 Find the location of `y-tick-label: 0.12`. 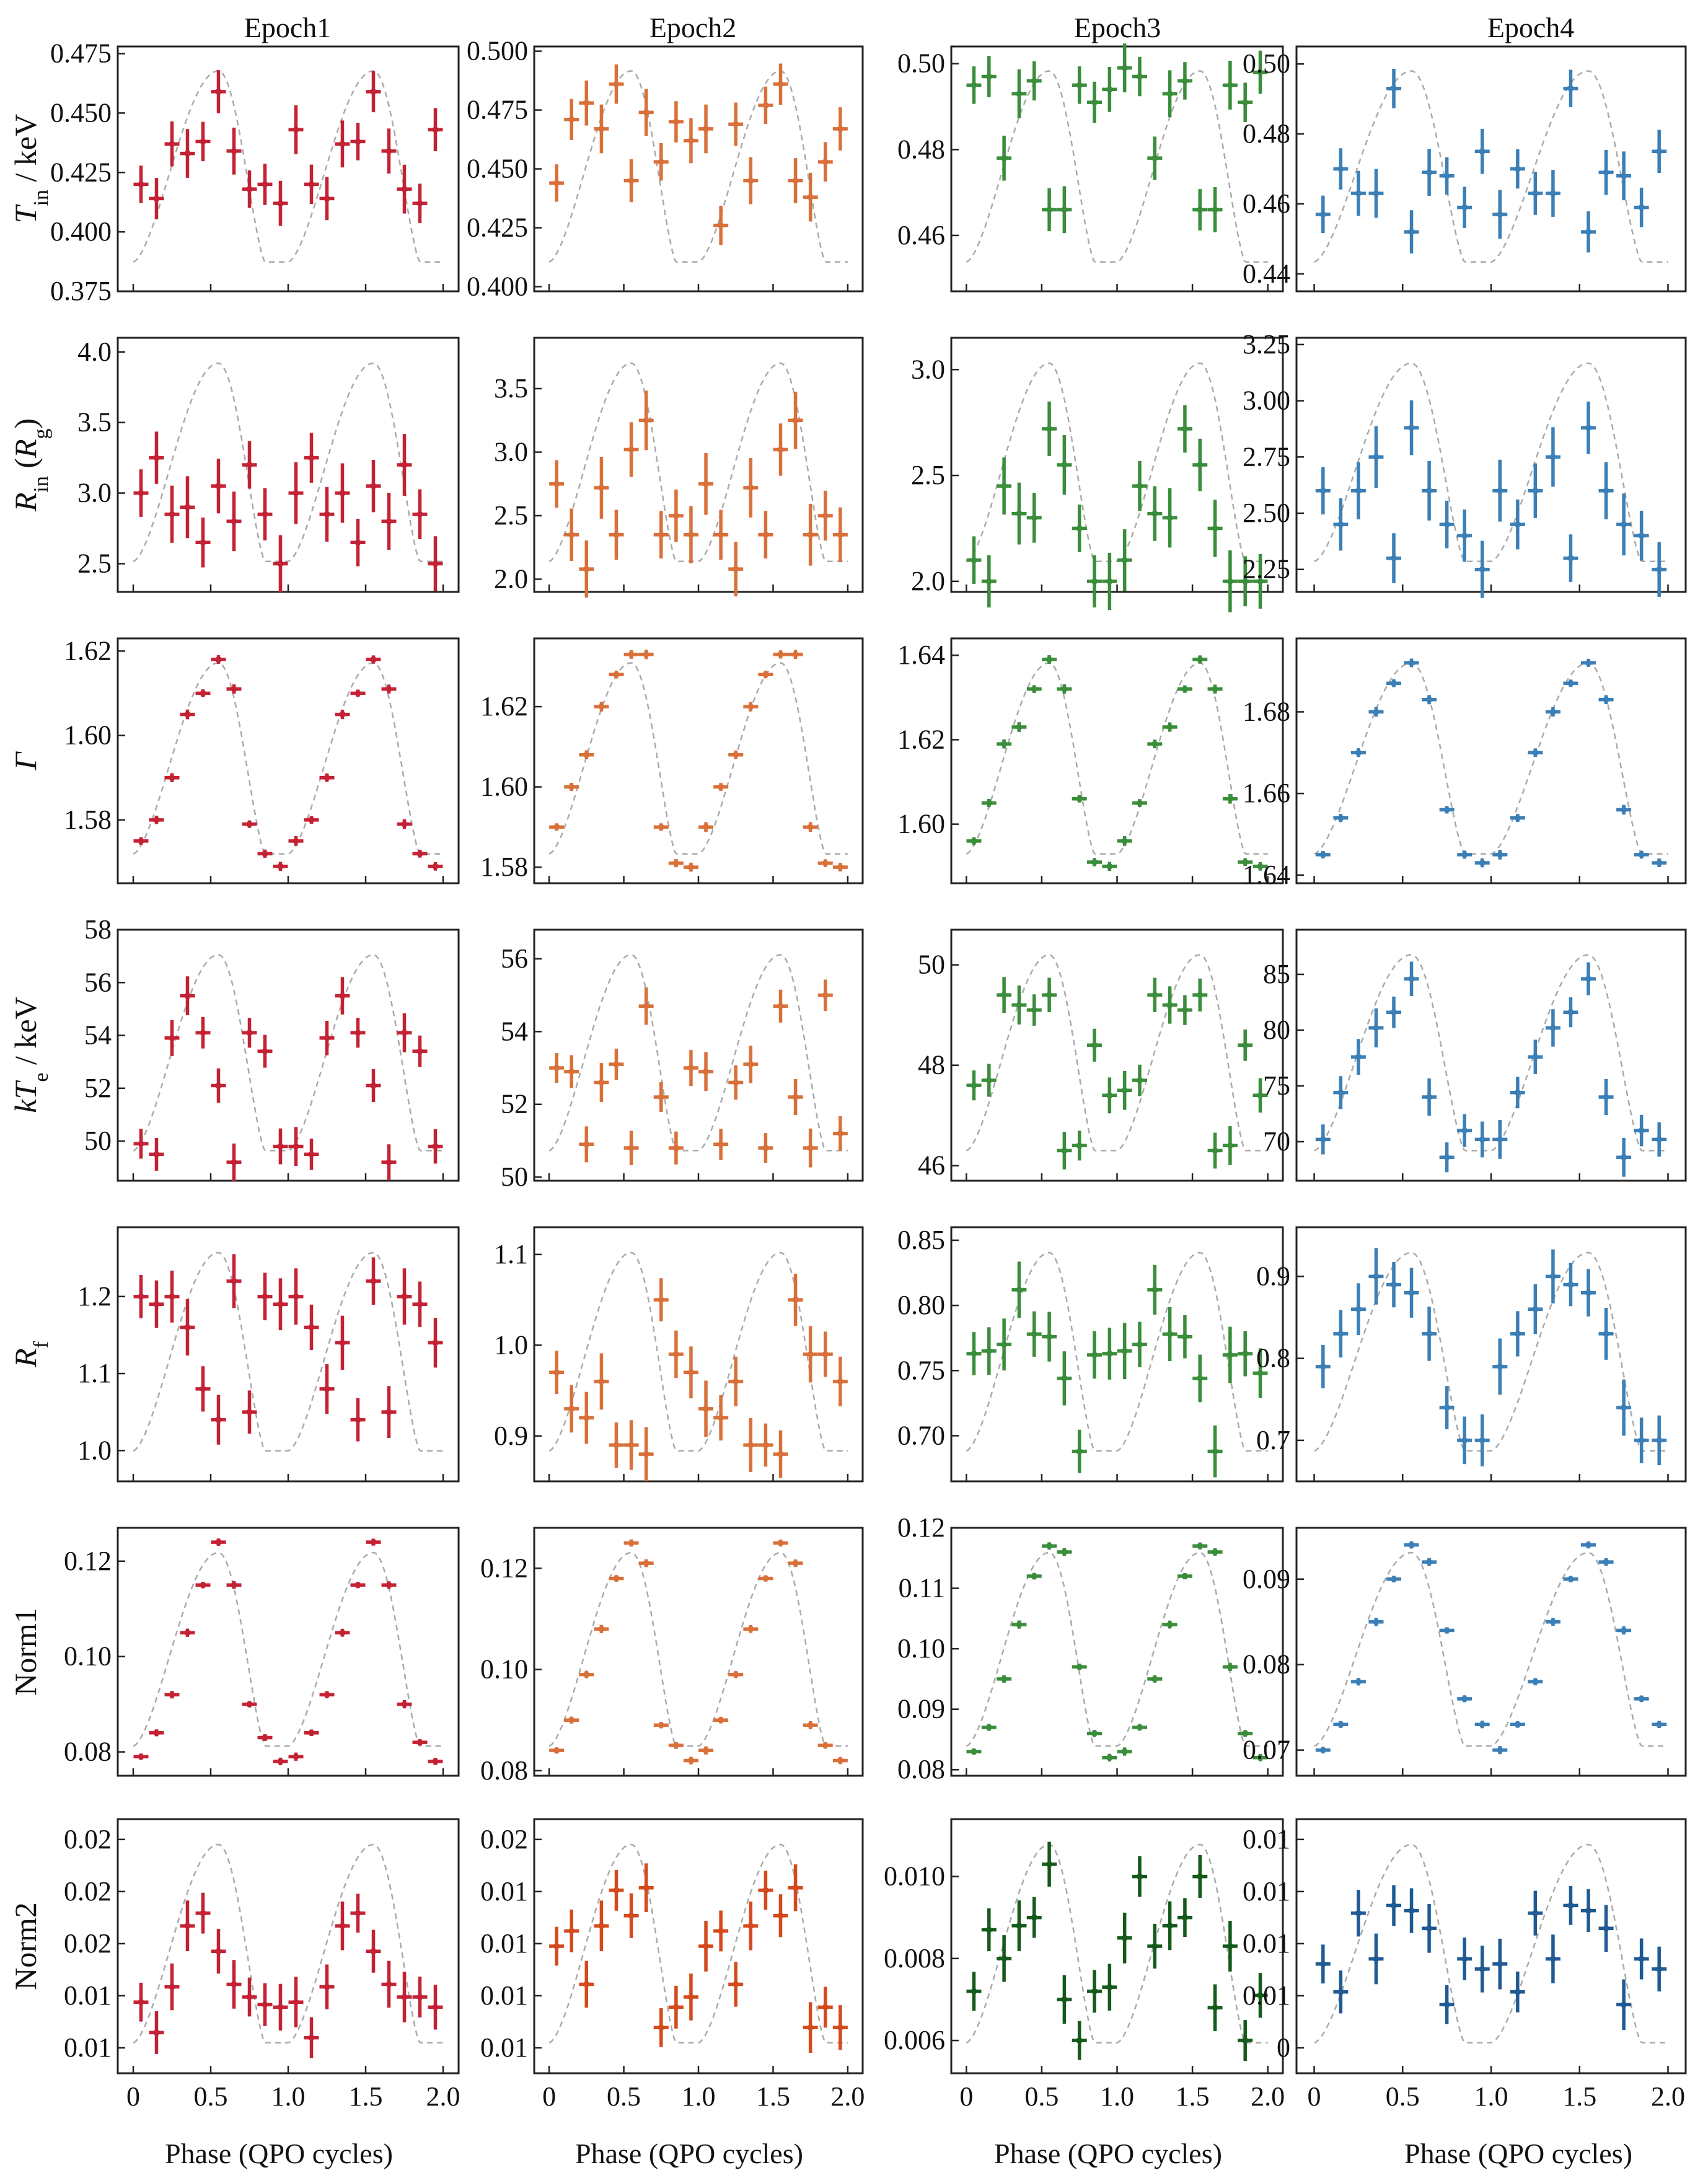

y-tick-label: 0.12 is located at coordinates (88, 1561).